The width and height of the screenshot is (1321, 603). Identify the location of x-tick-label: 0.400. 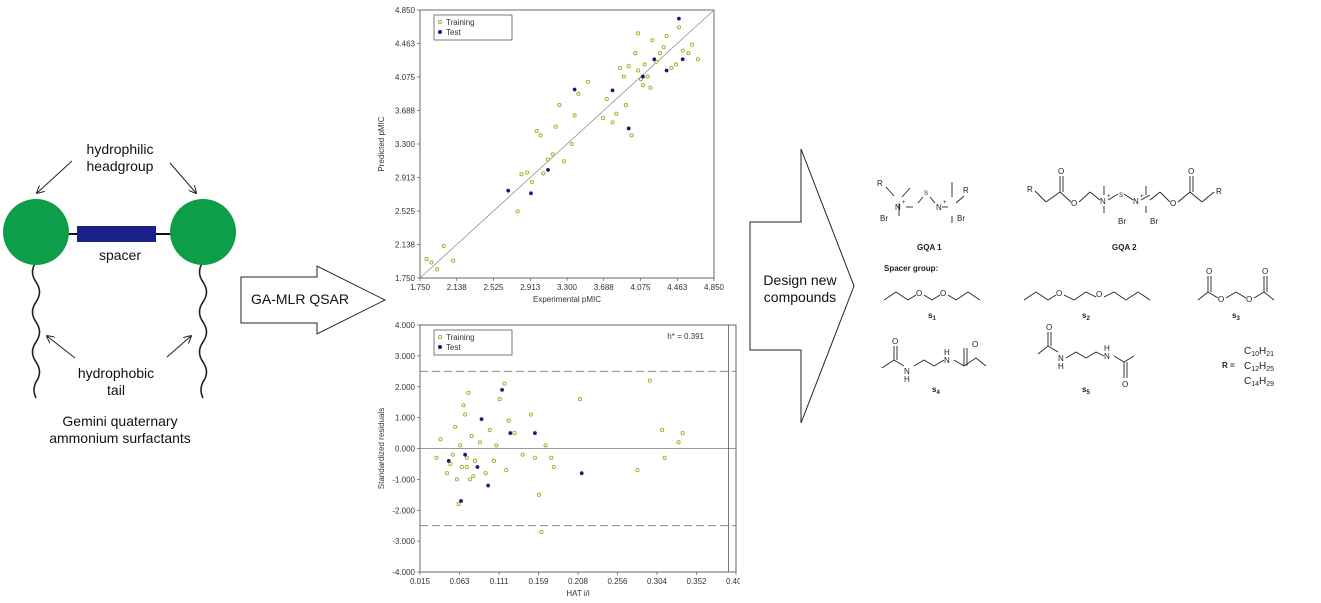
(733, 581).